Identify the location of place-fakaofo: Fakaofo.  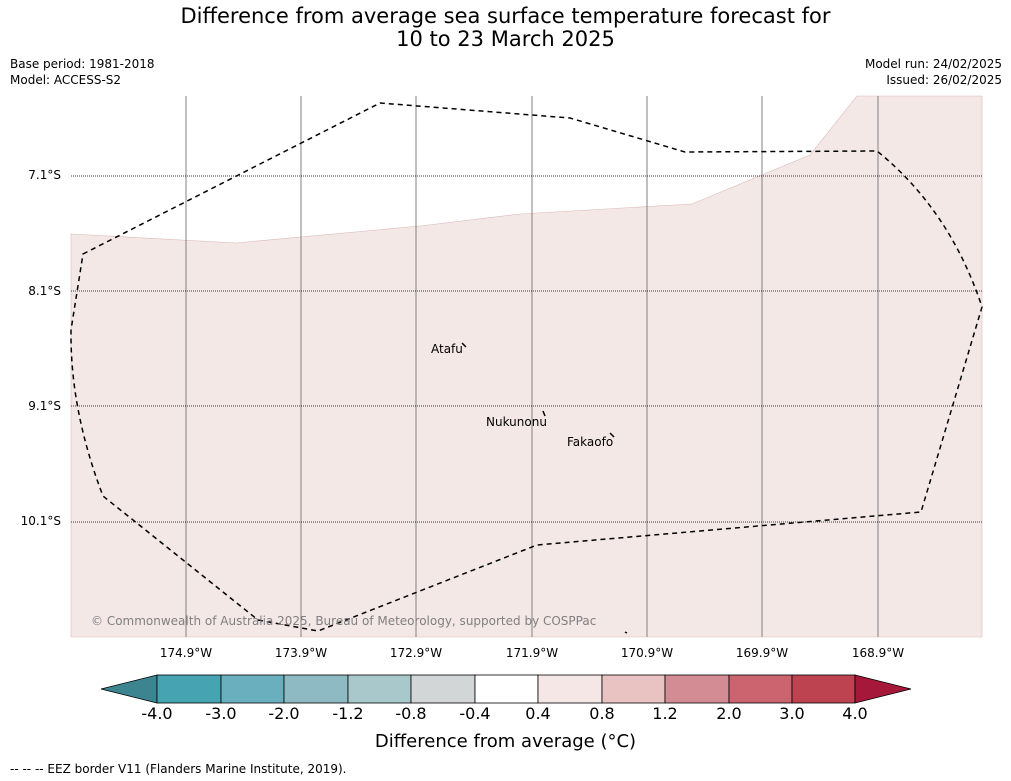
(590, 442).